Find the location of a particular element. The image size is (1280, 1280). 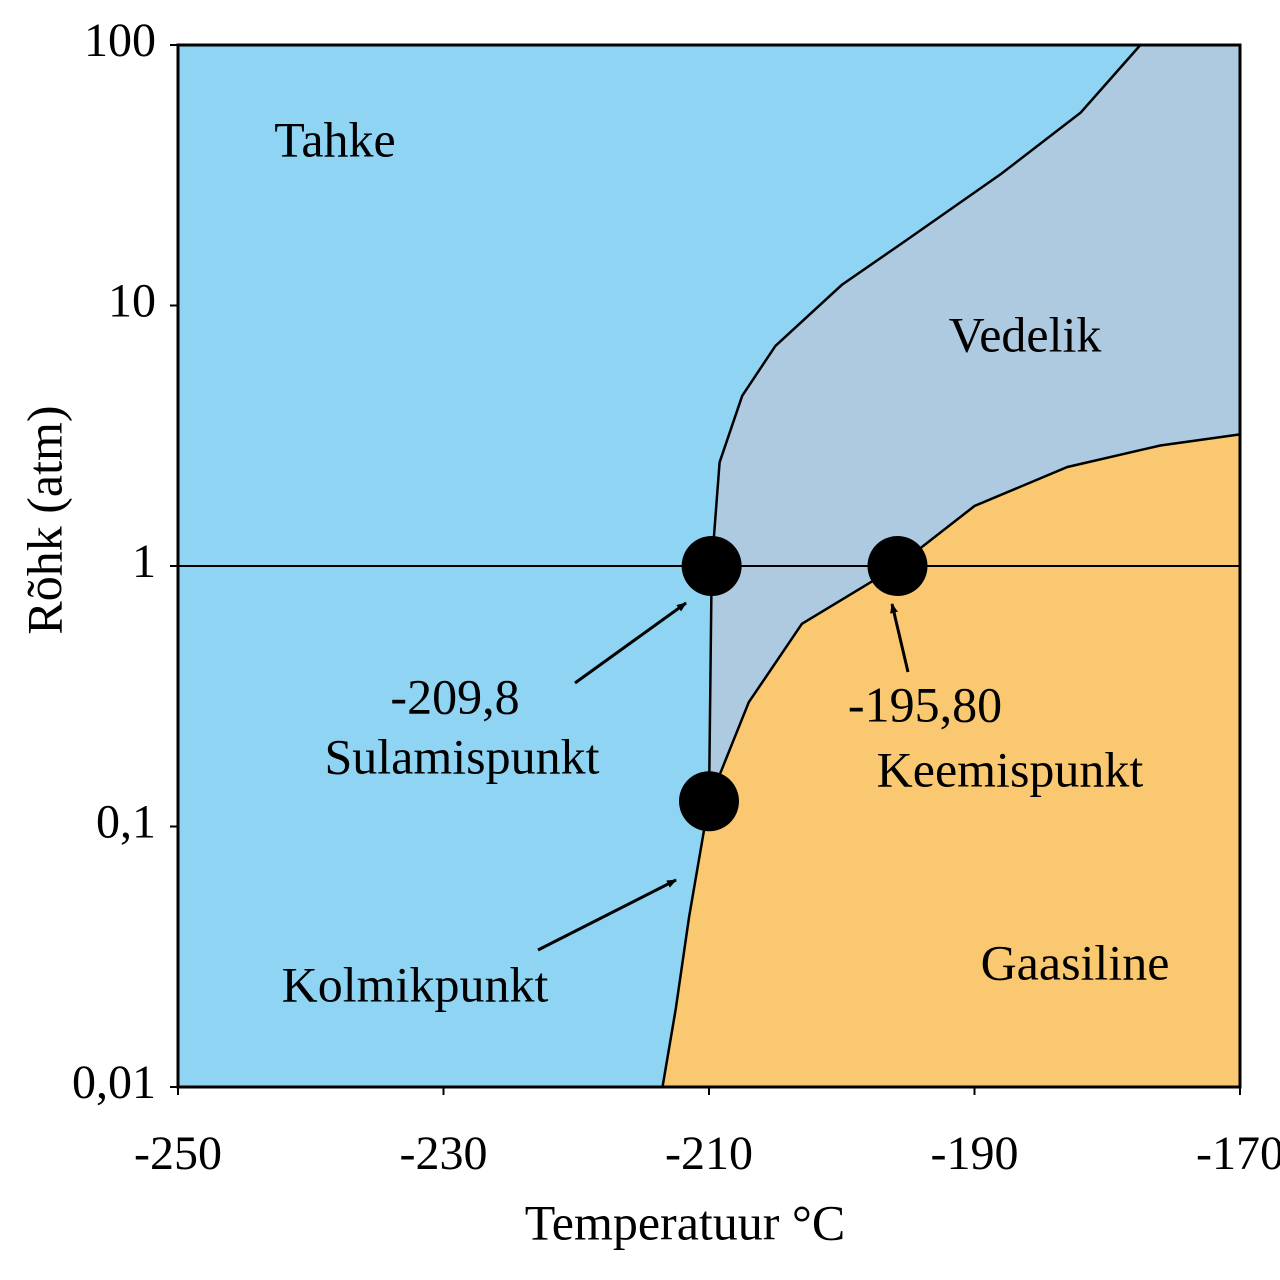

x-tick-label: -210 is located at coordinates (709, 1153).